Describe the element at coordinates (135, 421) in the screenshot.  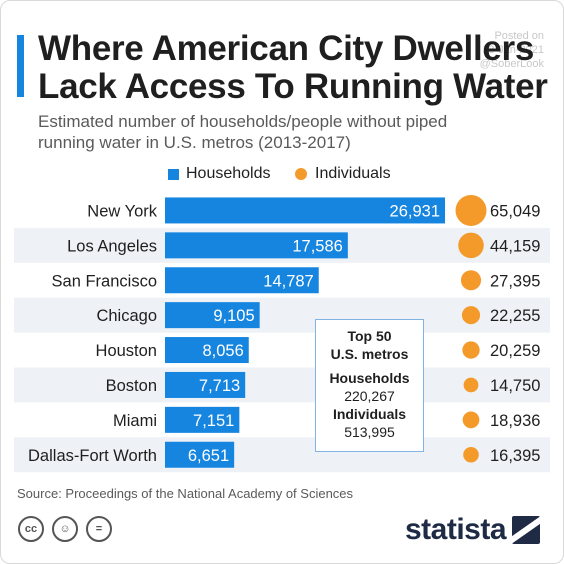
I see `category-label: Miami` at that location.